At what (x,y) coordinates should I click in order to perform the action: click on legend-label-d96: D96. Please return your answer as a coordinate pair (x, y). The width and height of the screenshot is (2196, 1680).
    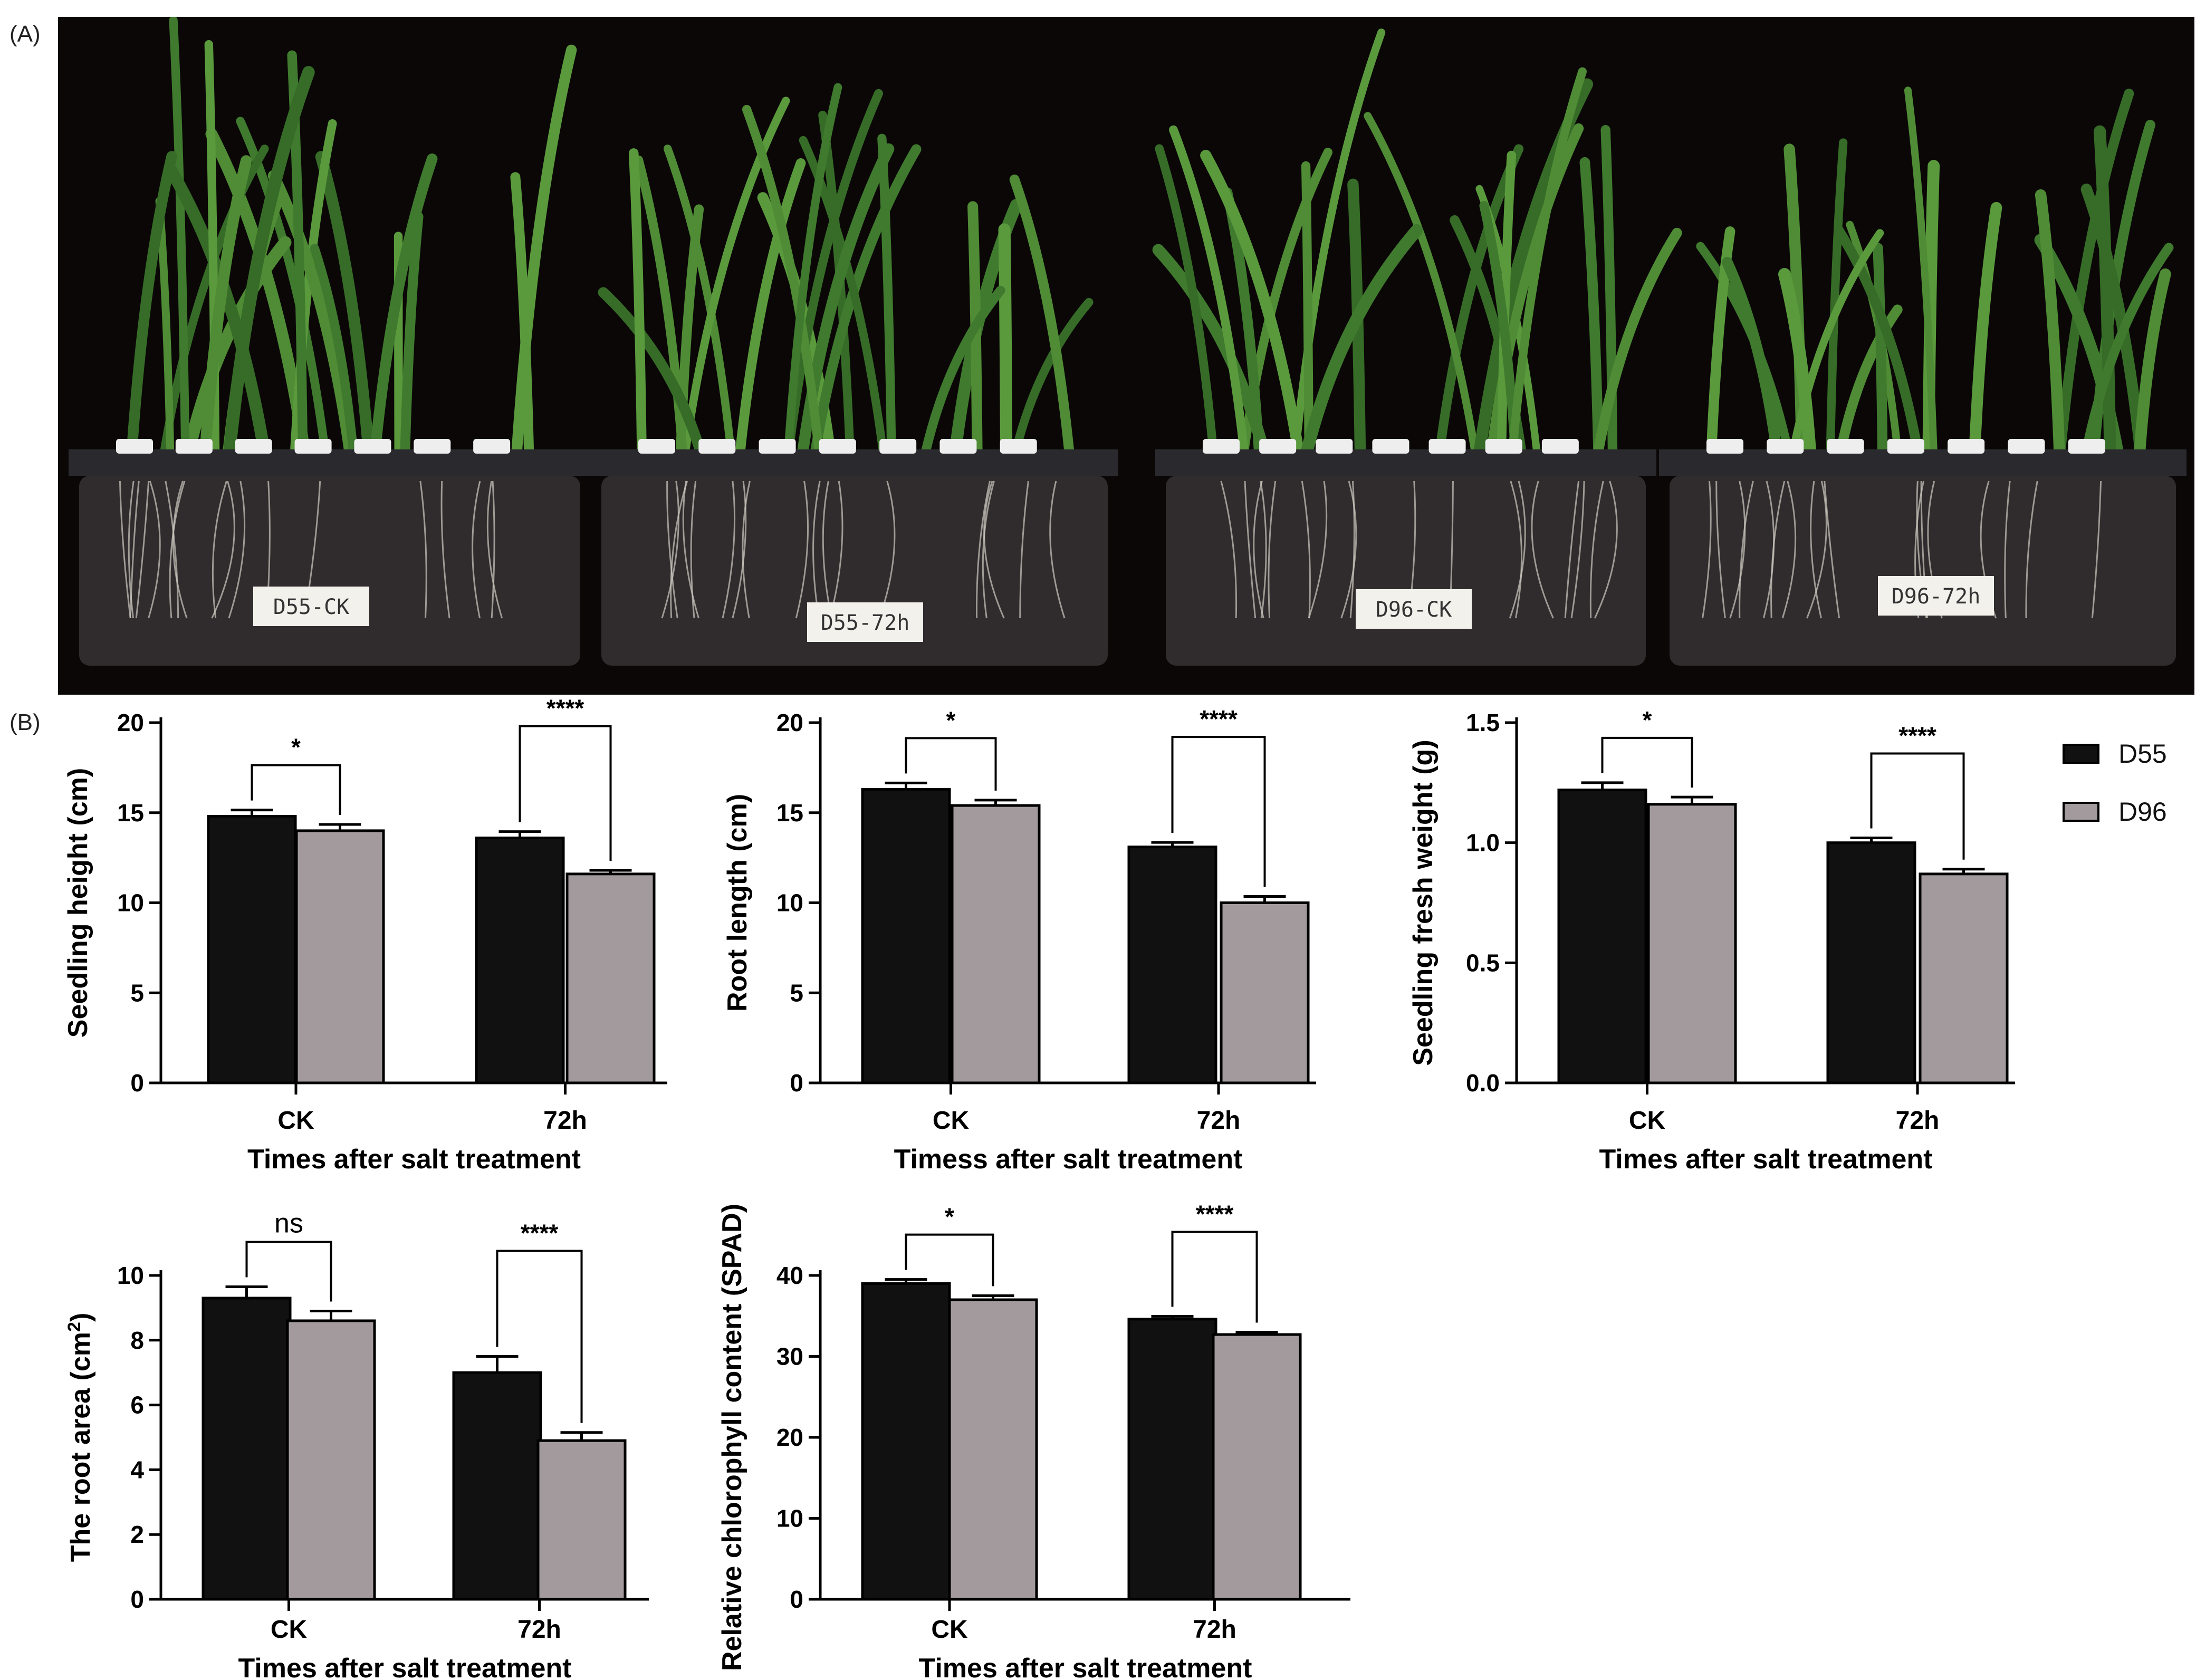
    Looking at the image, I should click on (2142, 812).